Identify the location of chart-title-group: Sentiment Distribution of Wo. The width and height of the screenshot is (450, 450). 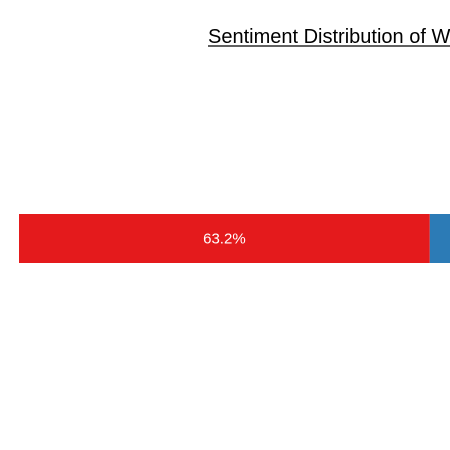
(329, 37).